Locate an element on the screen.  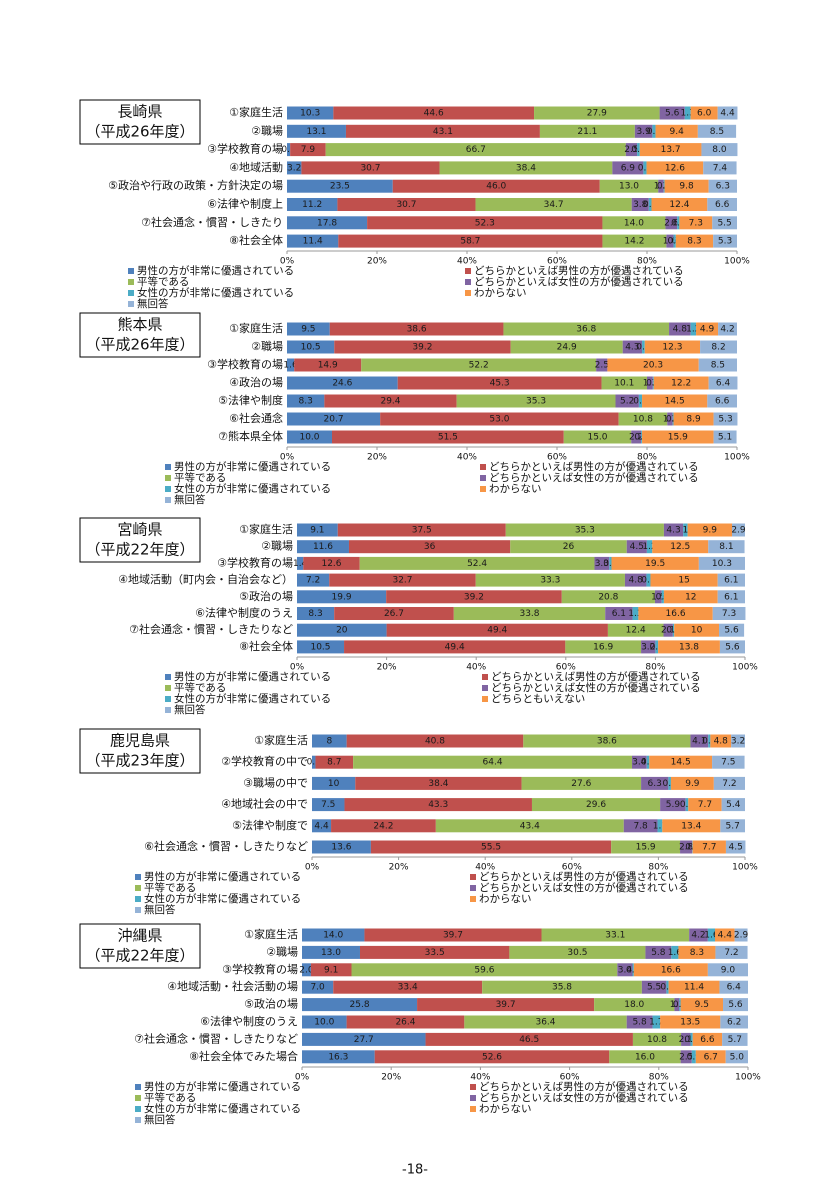
data-label: 51.5 is located at coordinates (448, 438).